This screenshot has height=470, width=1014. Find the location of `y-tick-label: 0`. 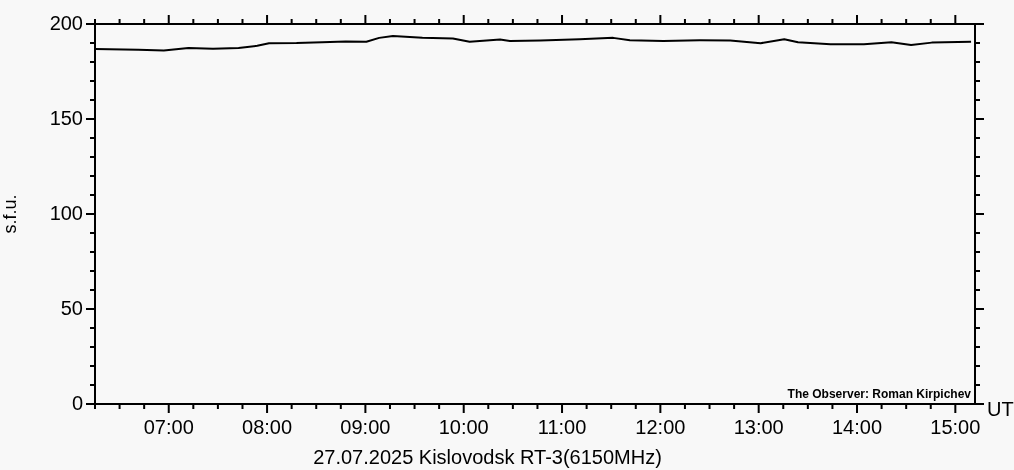

y-tick-label: 0 is located at coordinates (77, 402).